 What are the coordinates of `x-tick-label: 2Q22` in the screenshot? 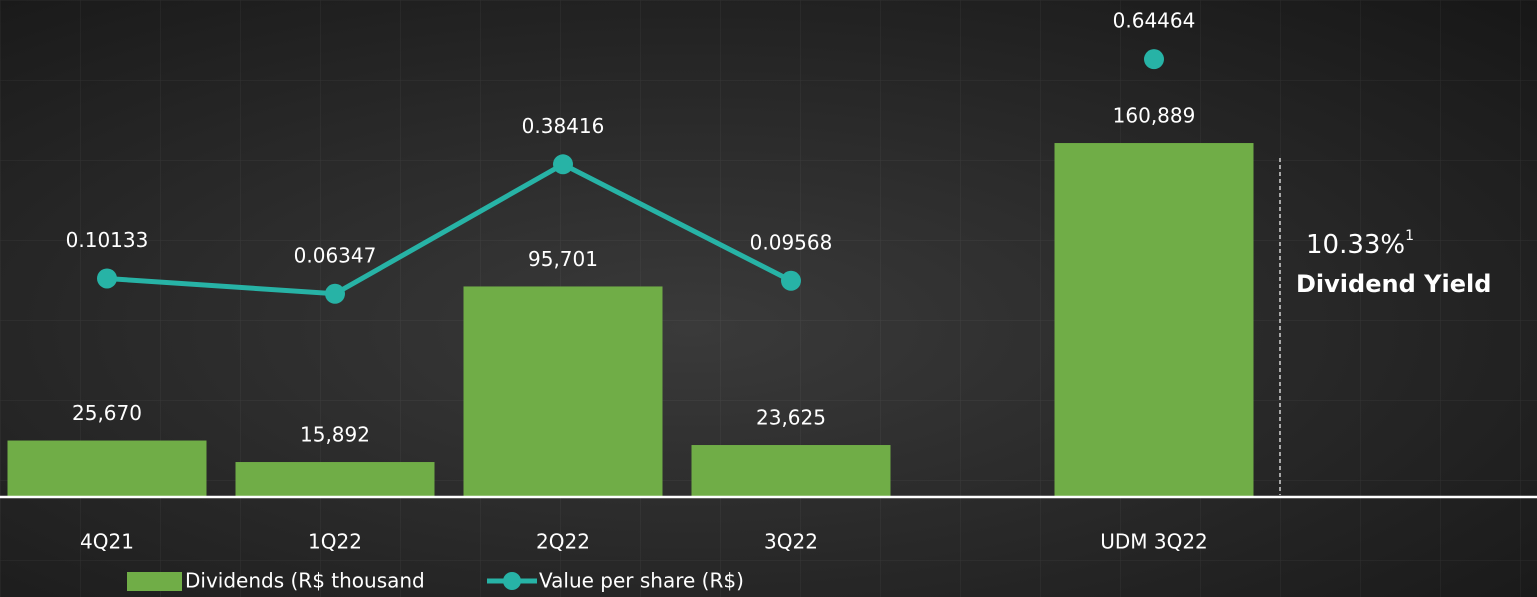 It's located at (563, 542).